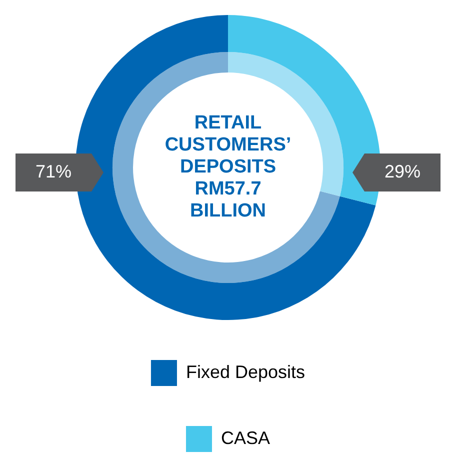  What do you see at coordinates (245, 438) in the screenshot?
I see `legend-label: CASA` at bounding box center [245, 438].